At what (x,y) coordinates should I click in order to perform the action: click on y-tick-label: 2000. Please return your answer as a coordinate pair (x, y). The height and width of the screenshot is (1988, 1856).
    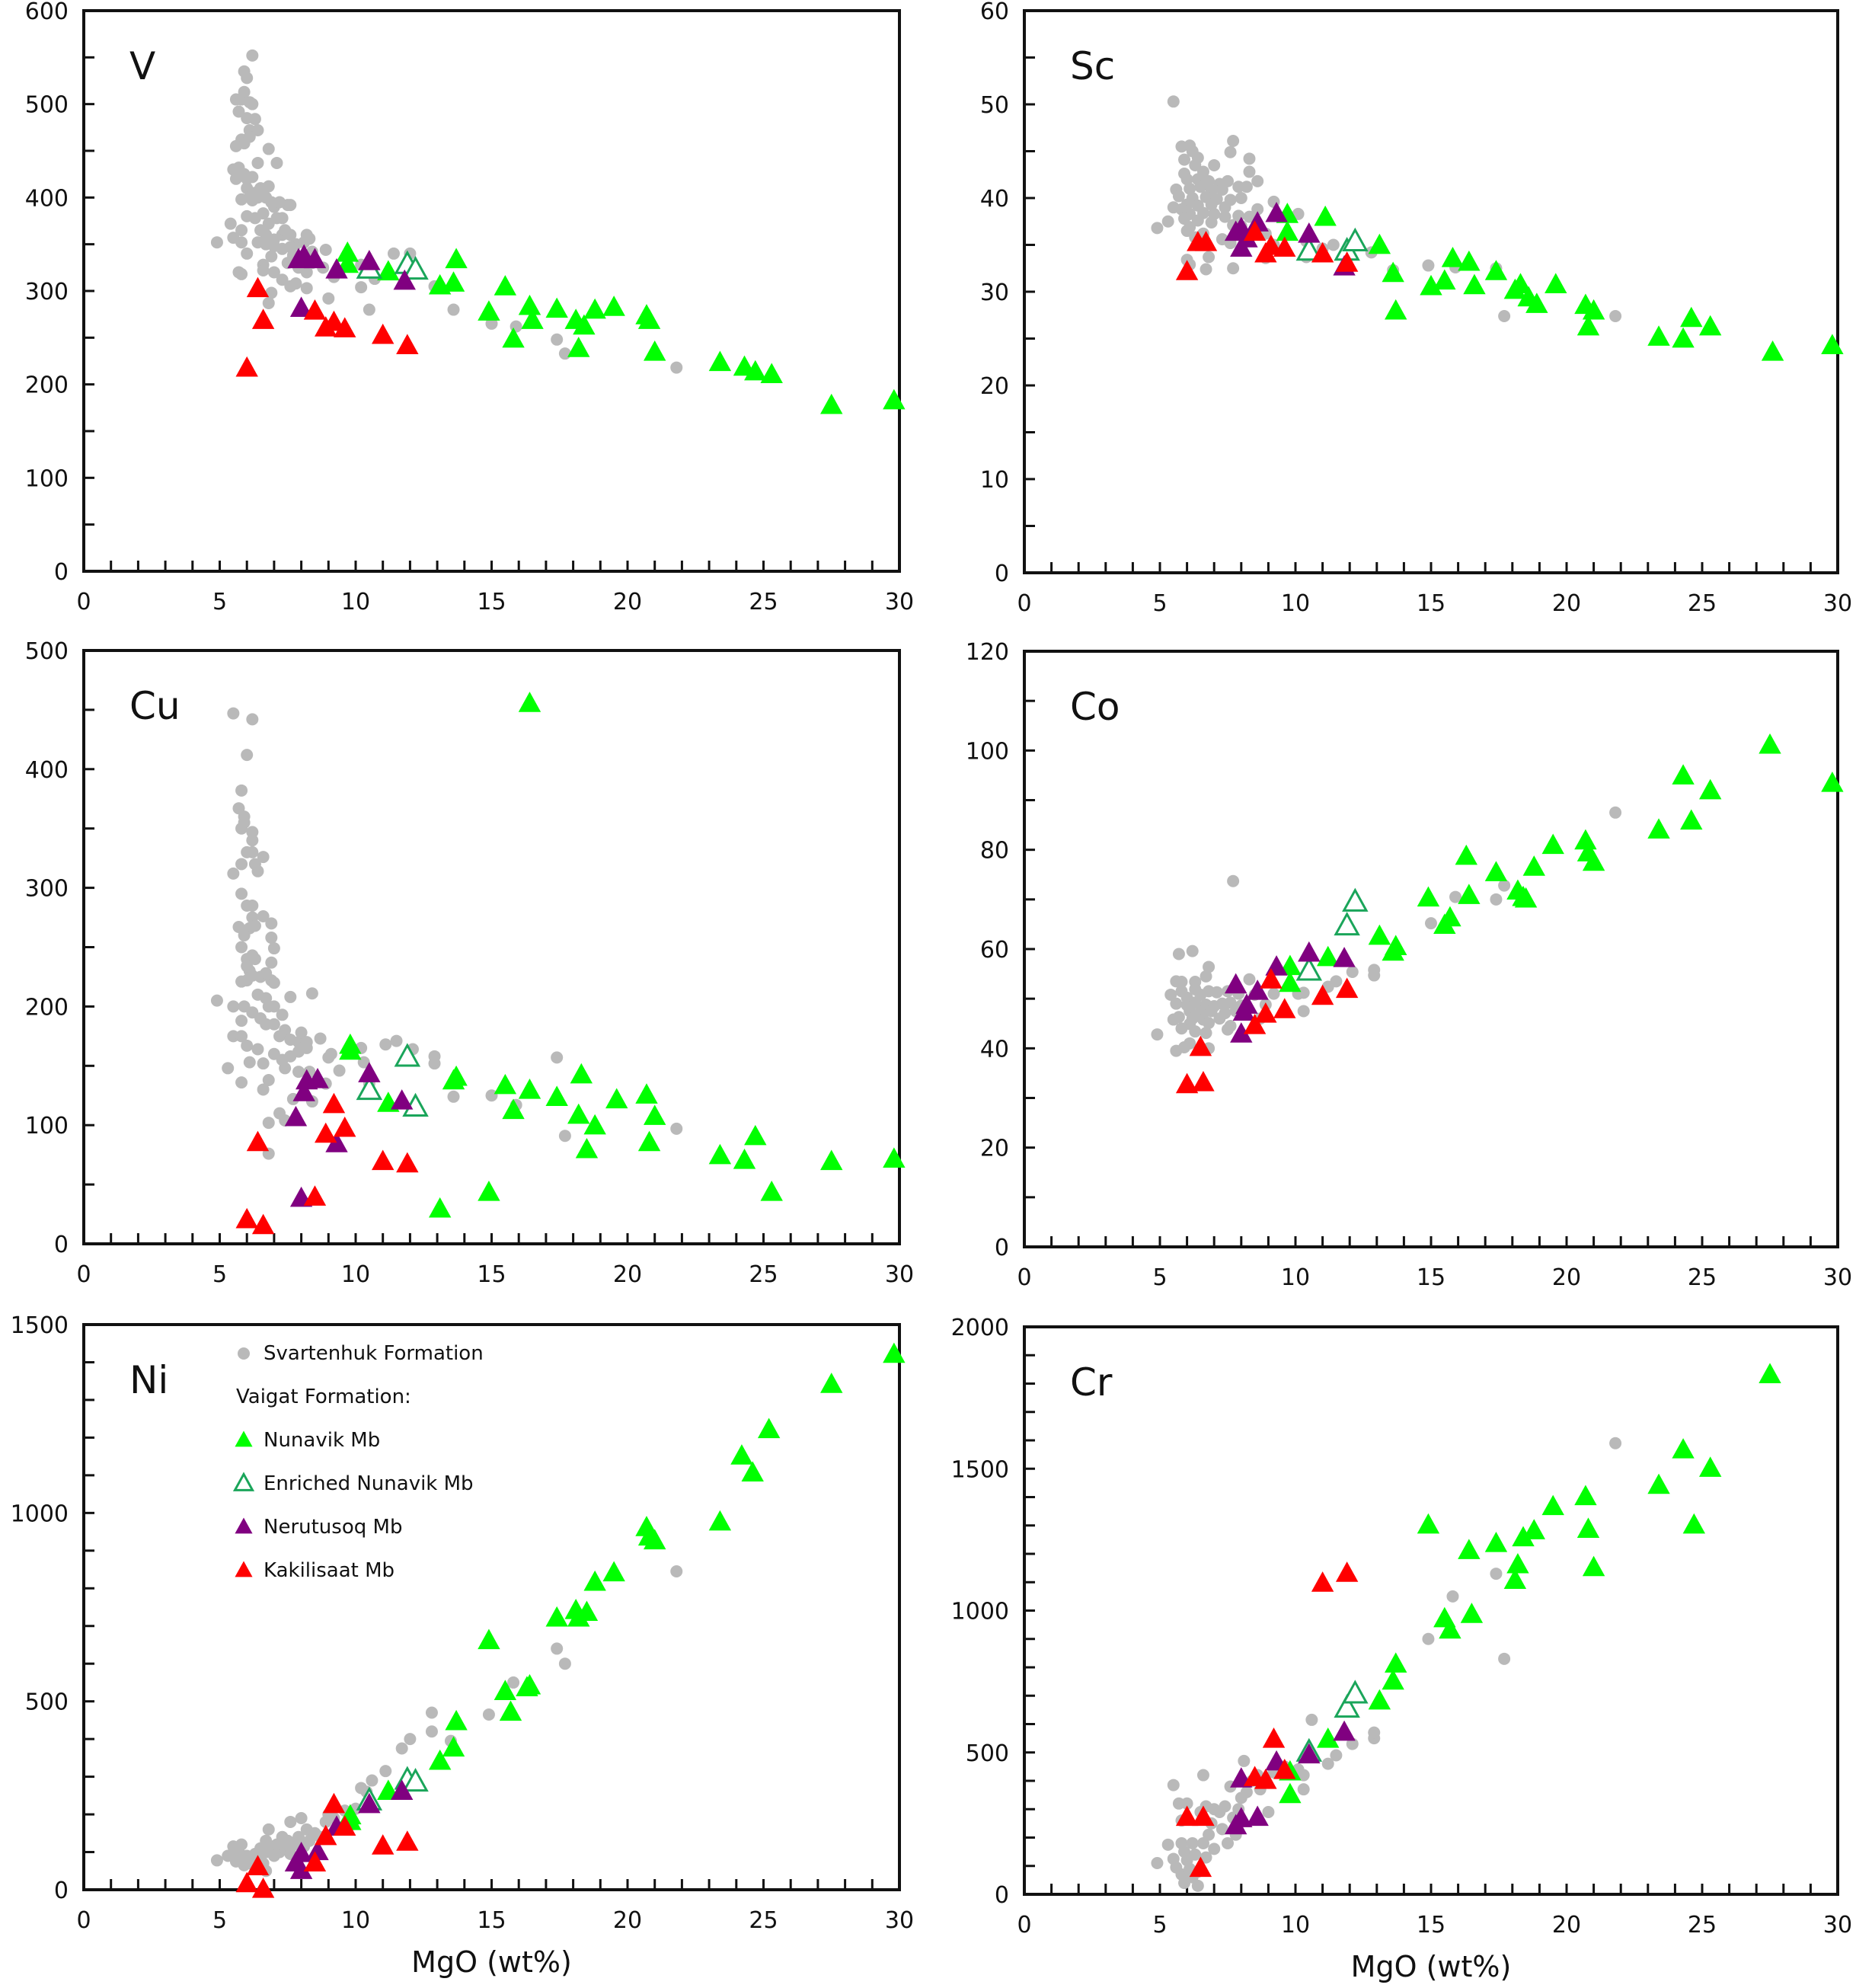
    Looking at the image, I should click on (980, 1328).